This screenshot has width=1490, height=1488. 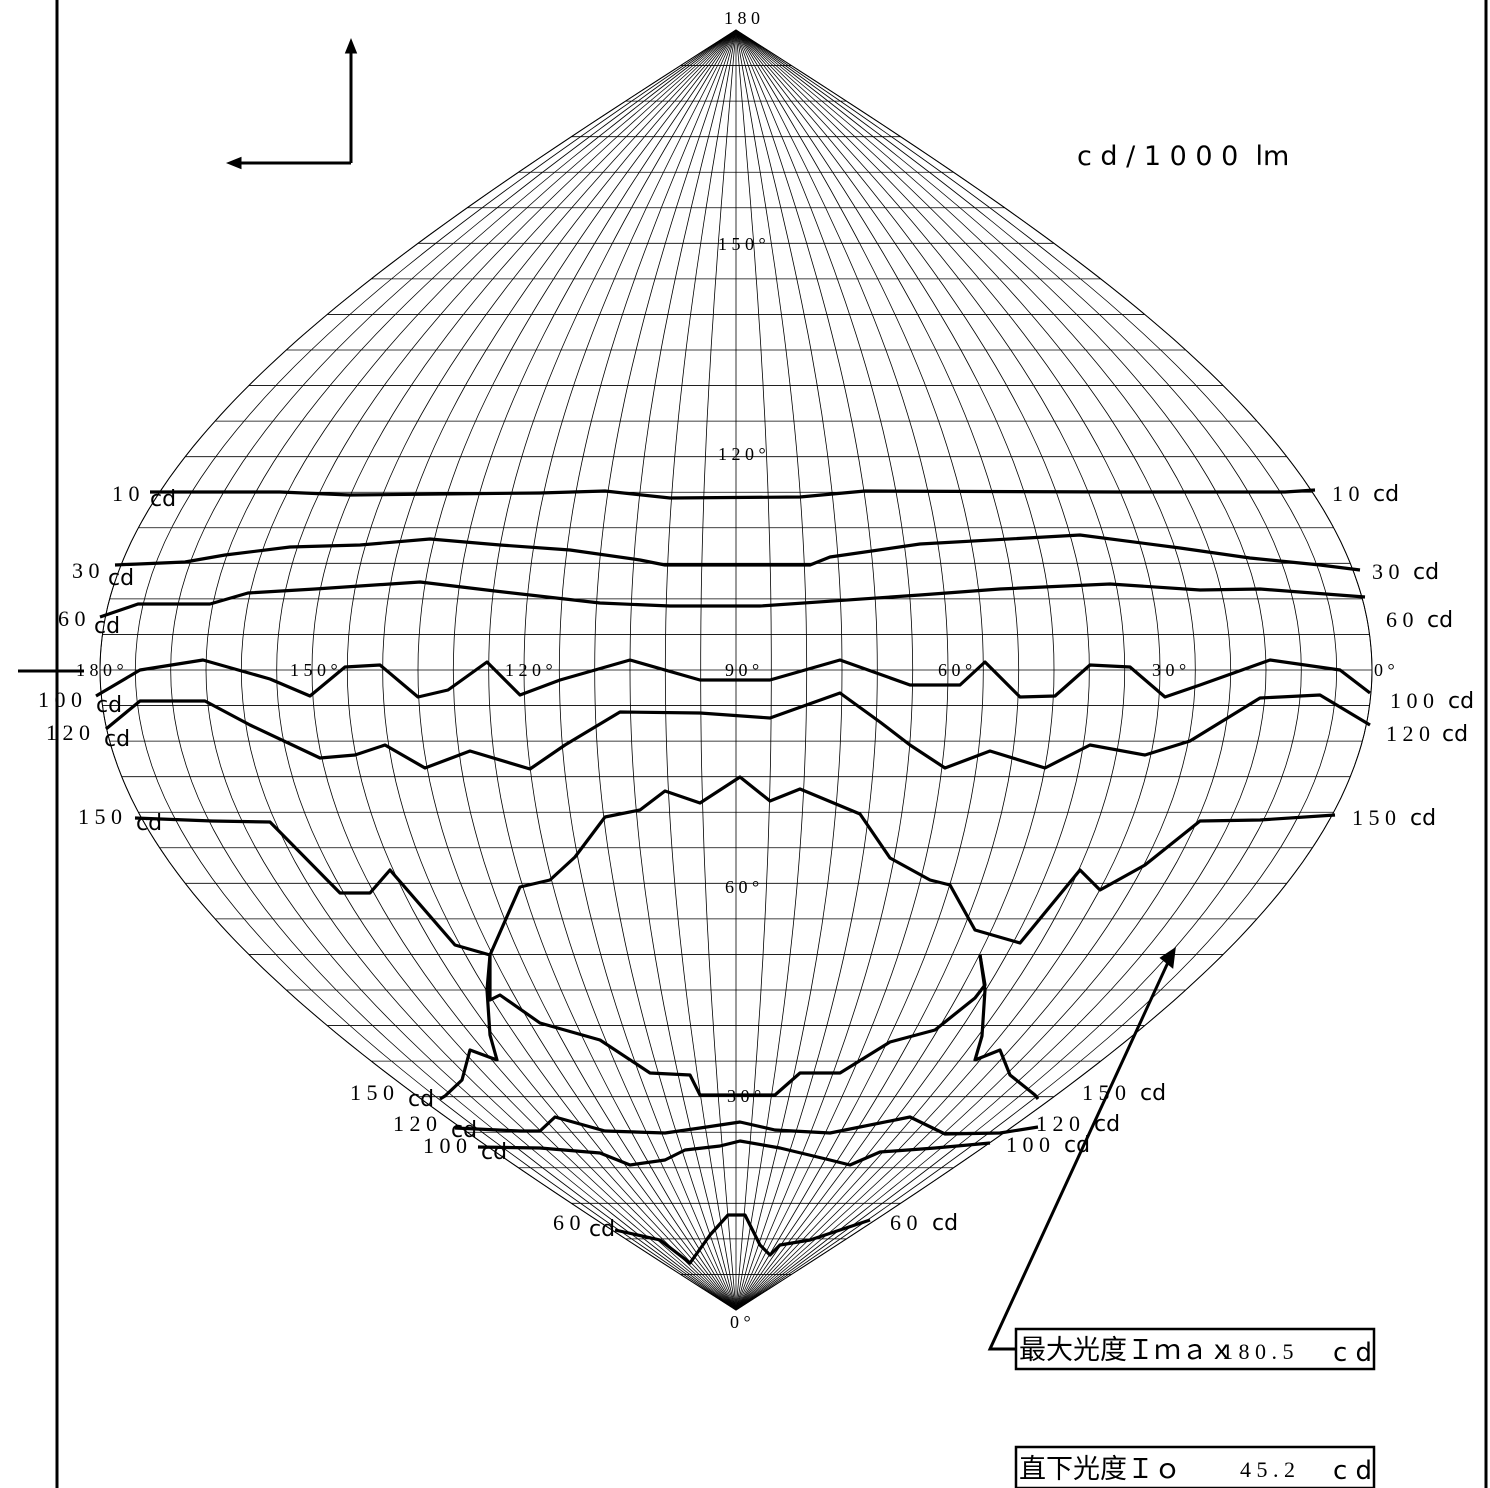 I want to click on imax-pointer-arrow, so click(x=1081, y=1148).